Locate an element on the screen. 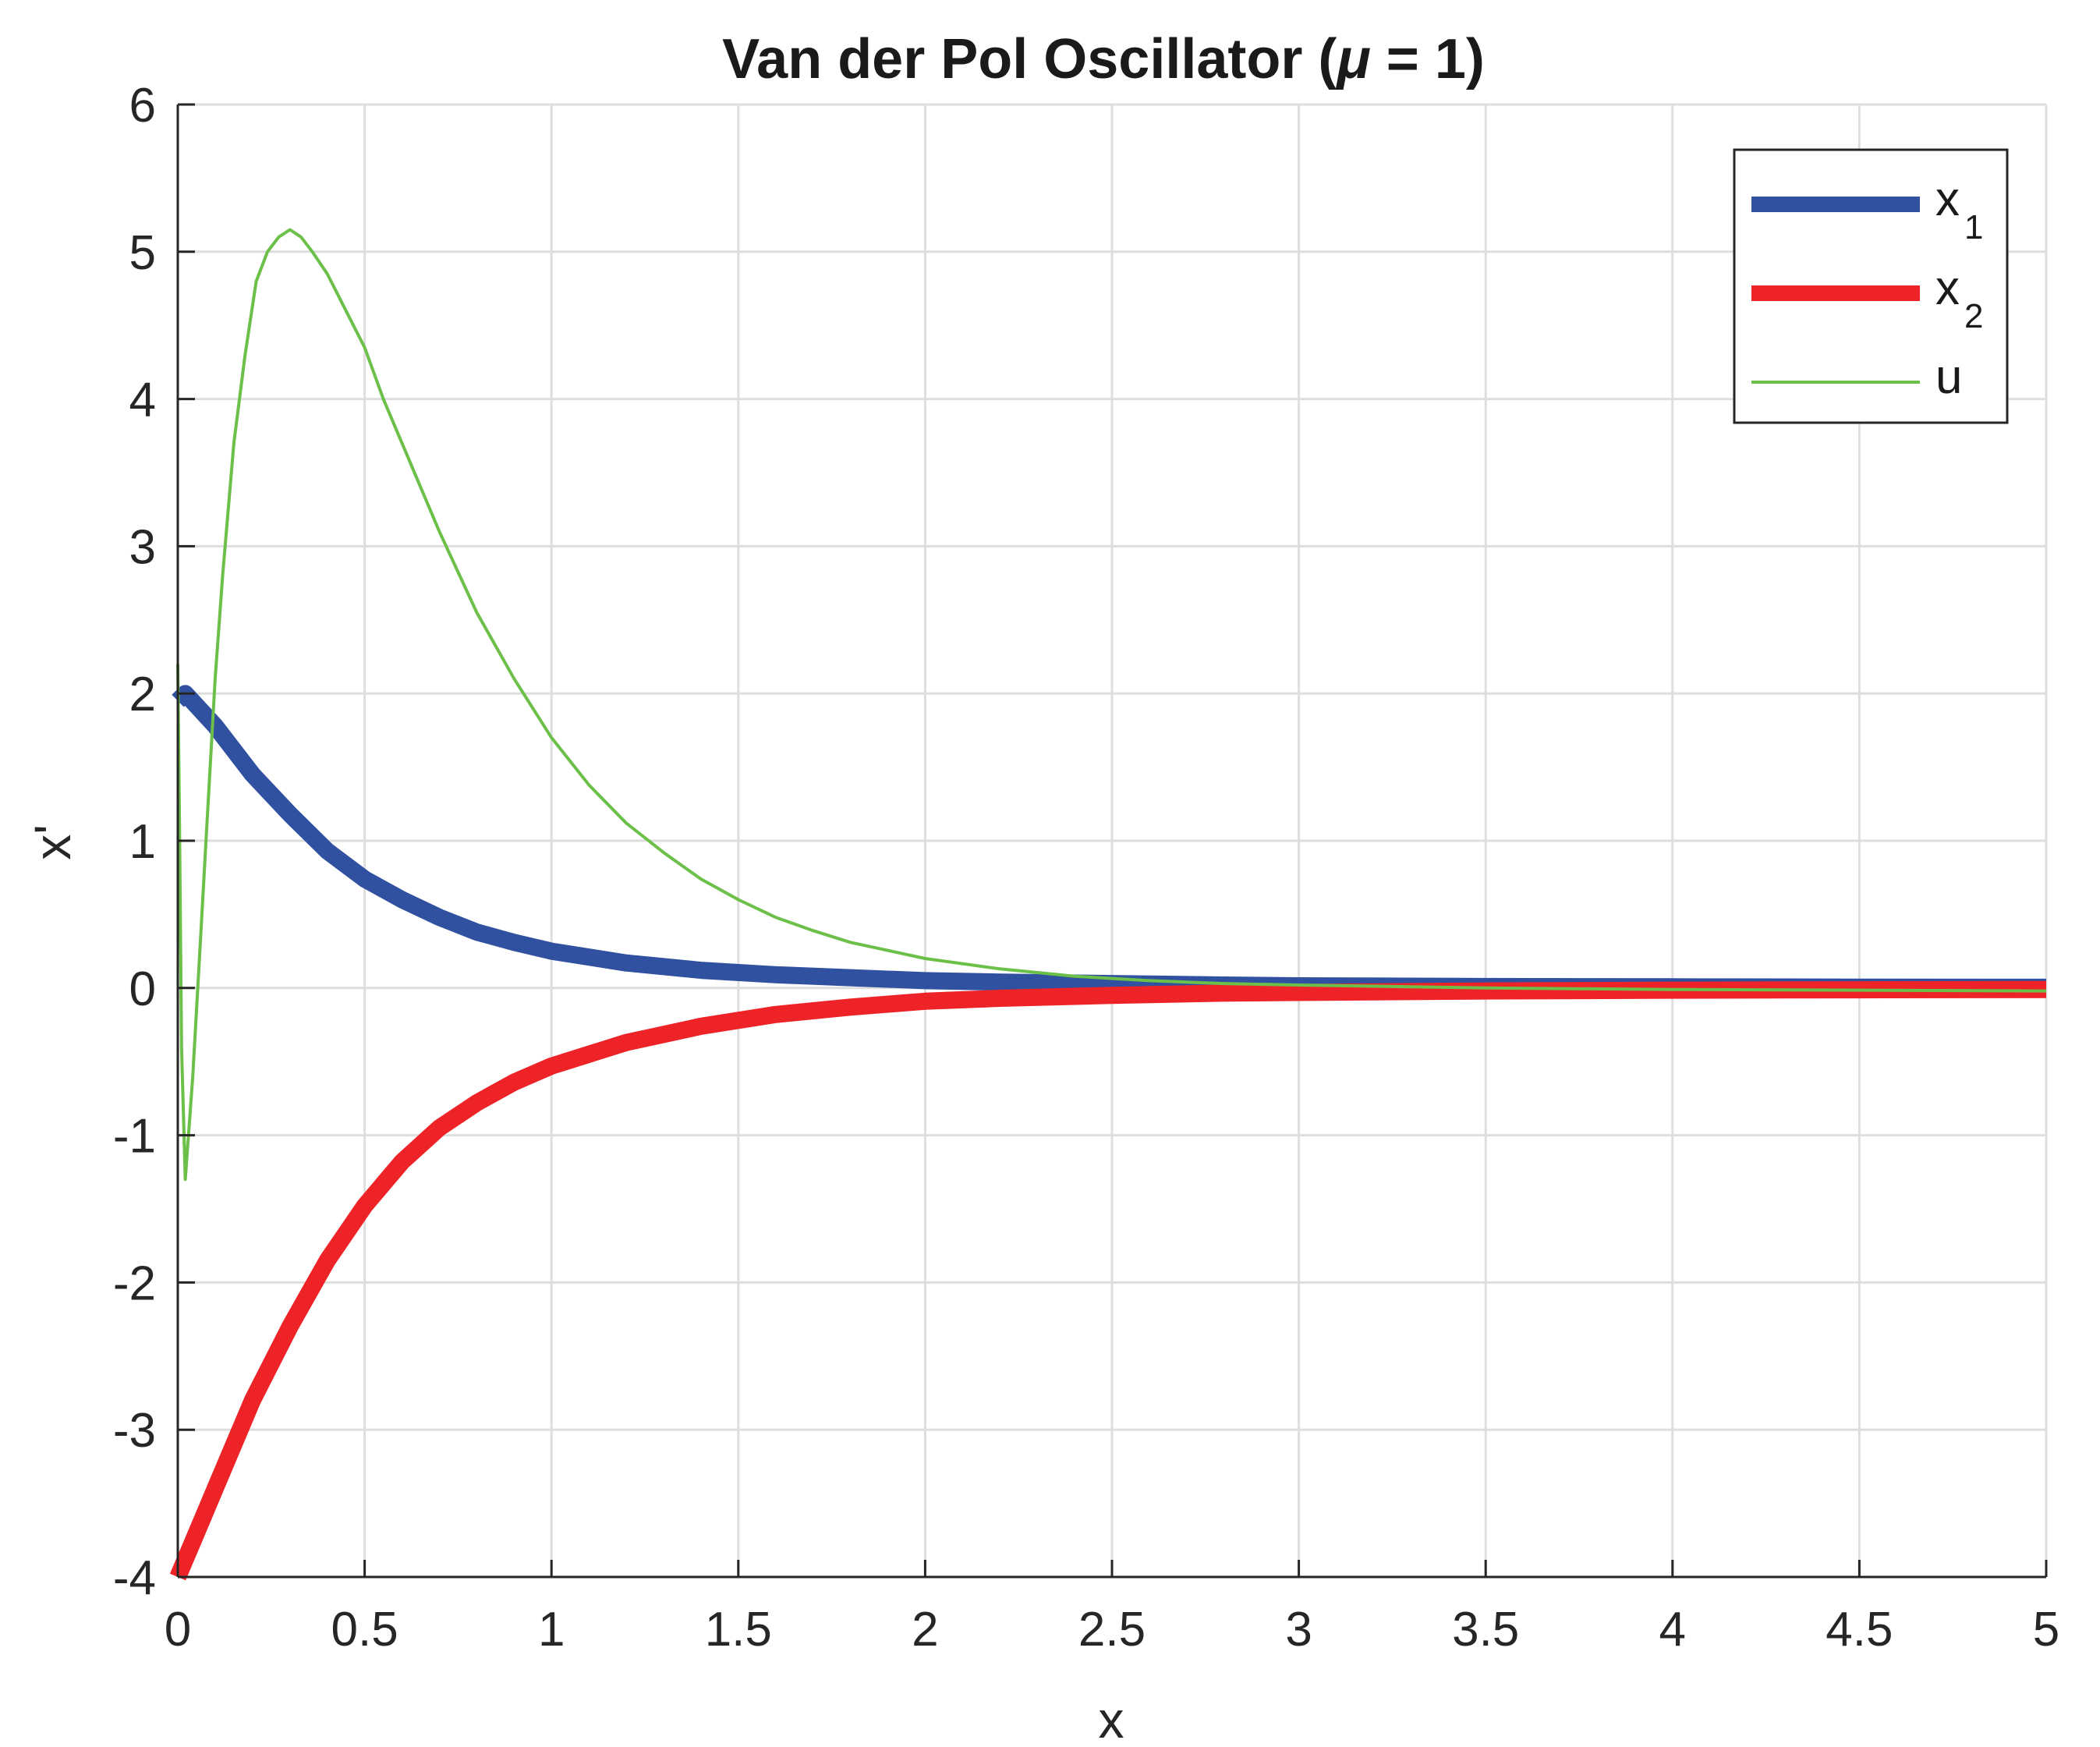  y-tick-label: 5 is located at coordinates (143, 253).